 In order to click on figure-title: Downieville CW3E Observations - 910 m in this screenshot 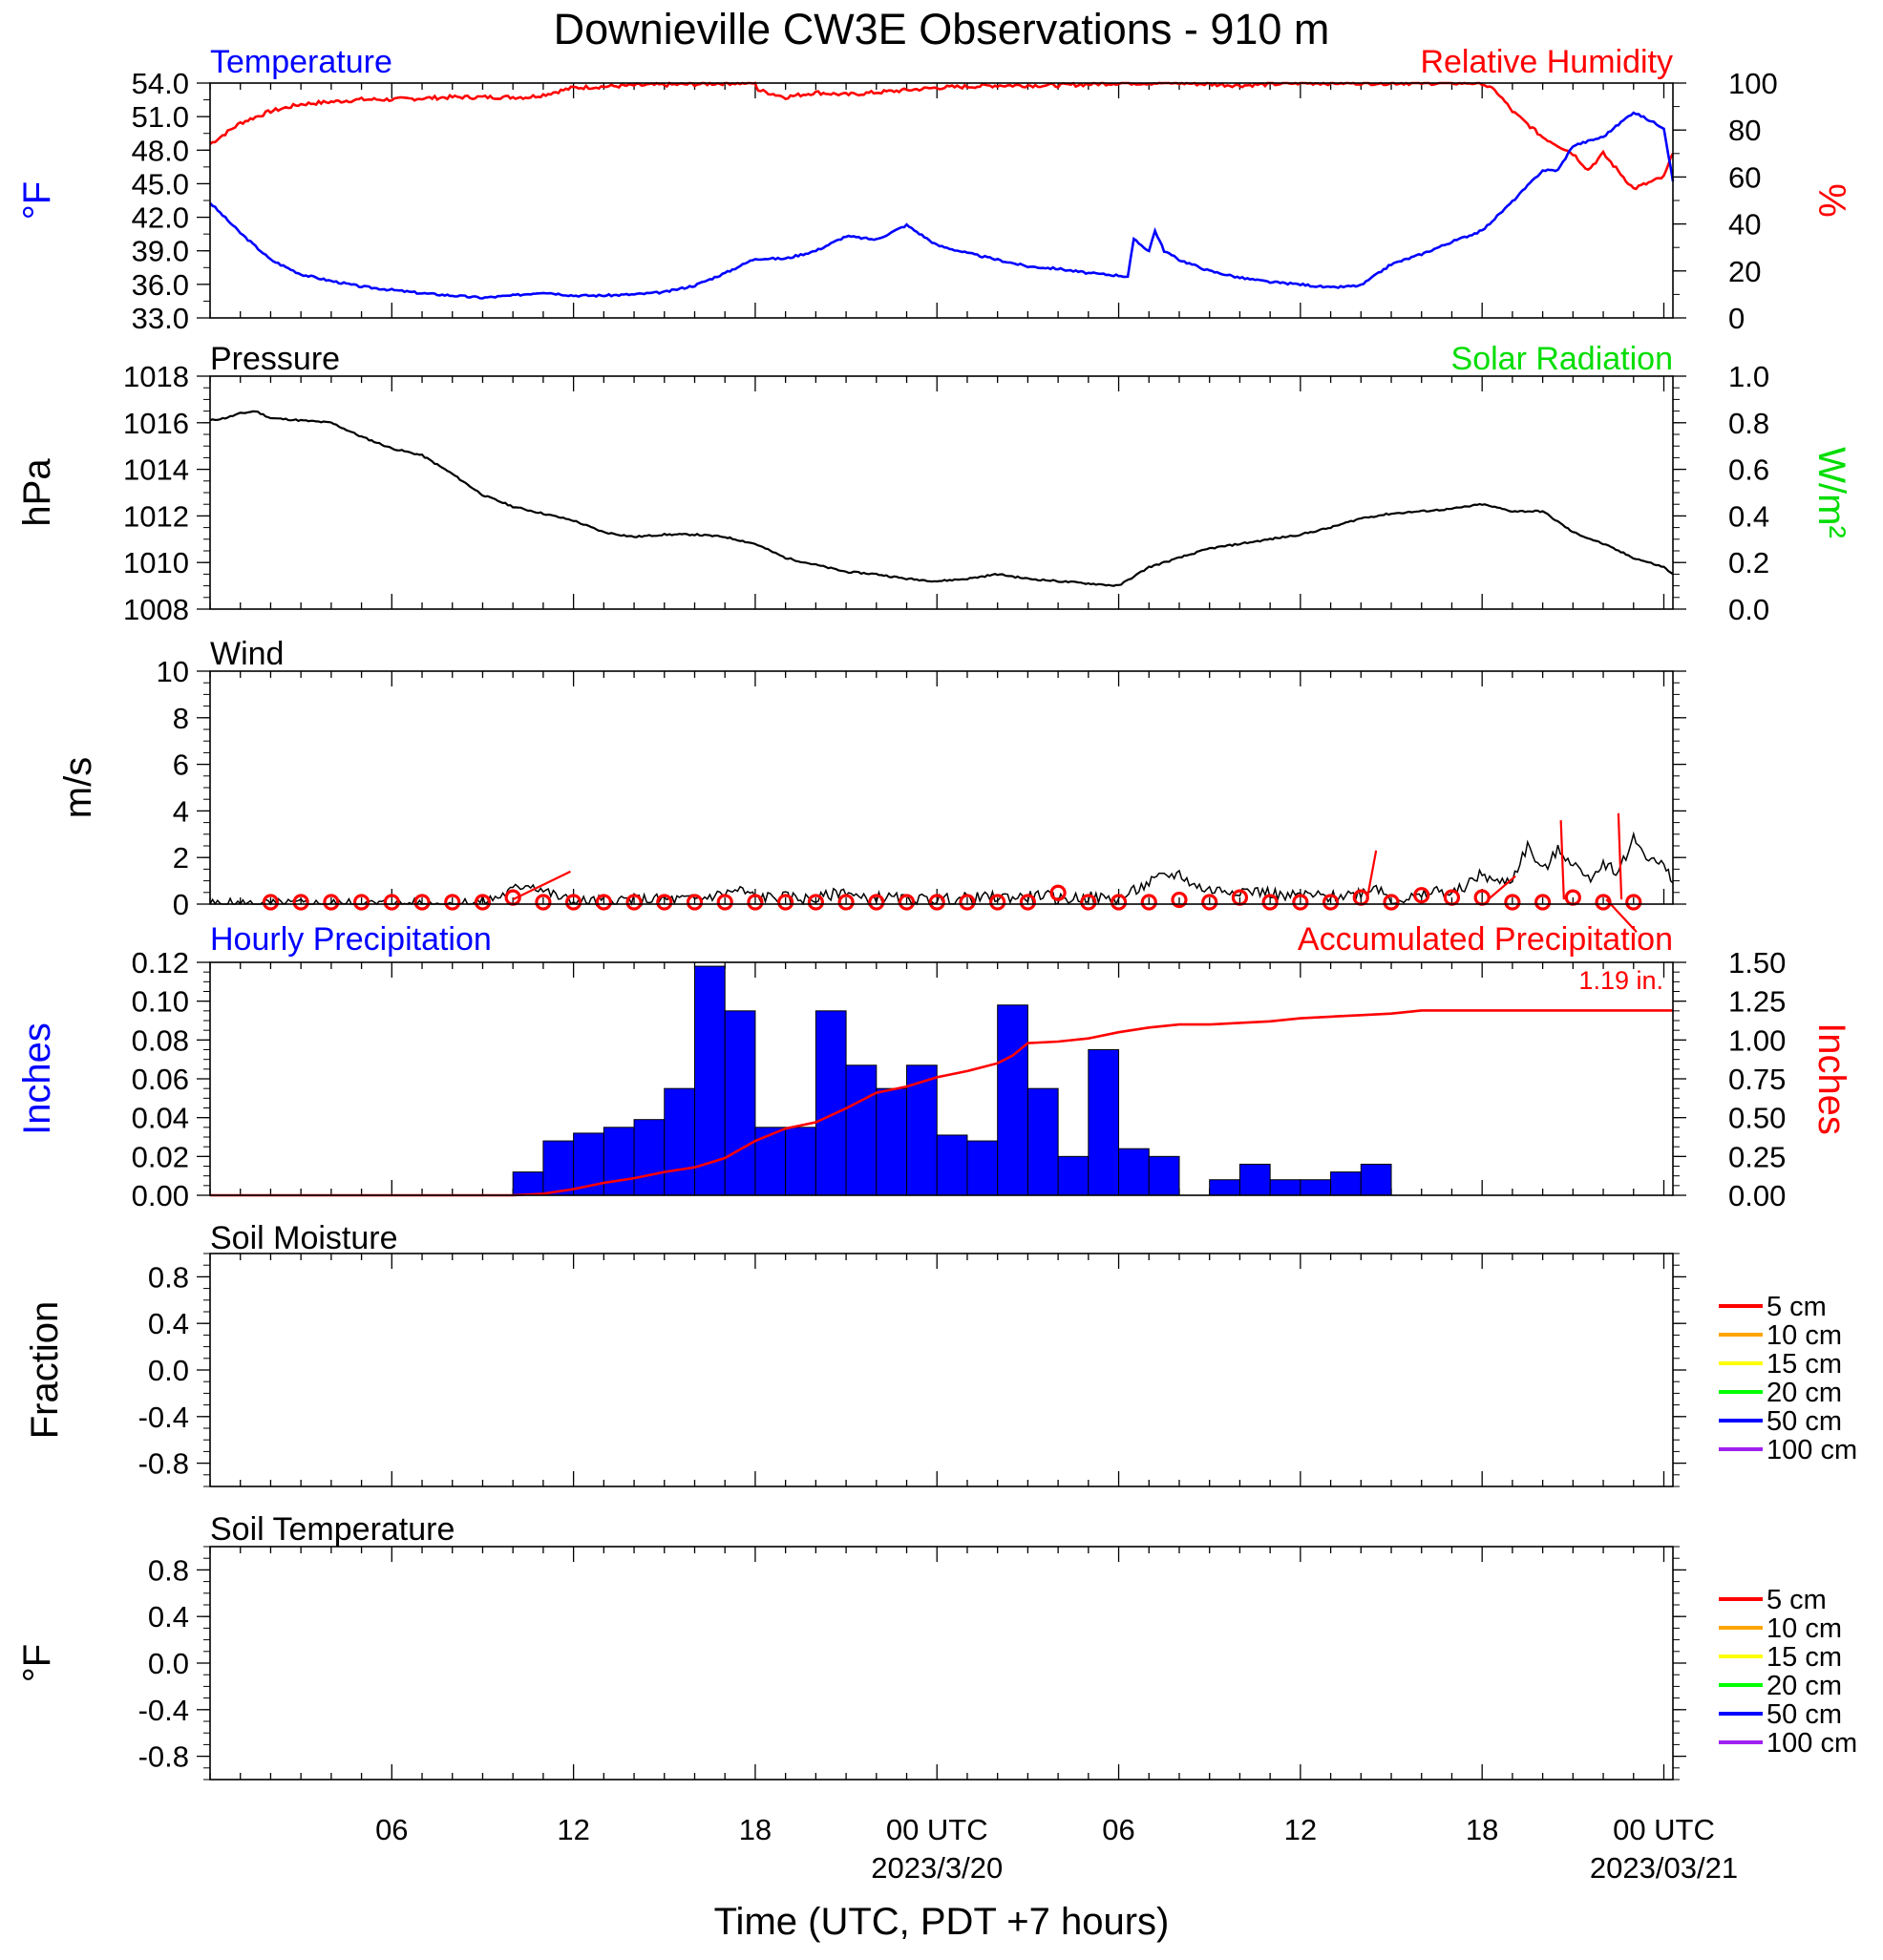, I will do `click(942, 29)`.